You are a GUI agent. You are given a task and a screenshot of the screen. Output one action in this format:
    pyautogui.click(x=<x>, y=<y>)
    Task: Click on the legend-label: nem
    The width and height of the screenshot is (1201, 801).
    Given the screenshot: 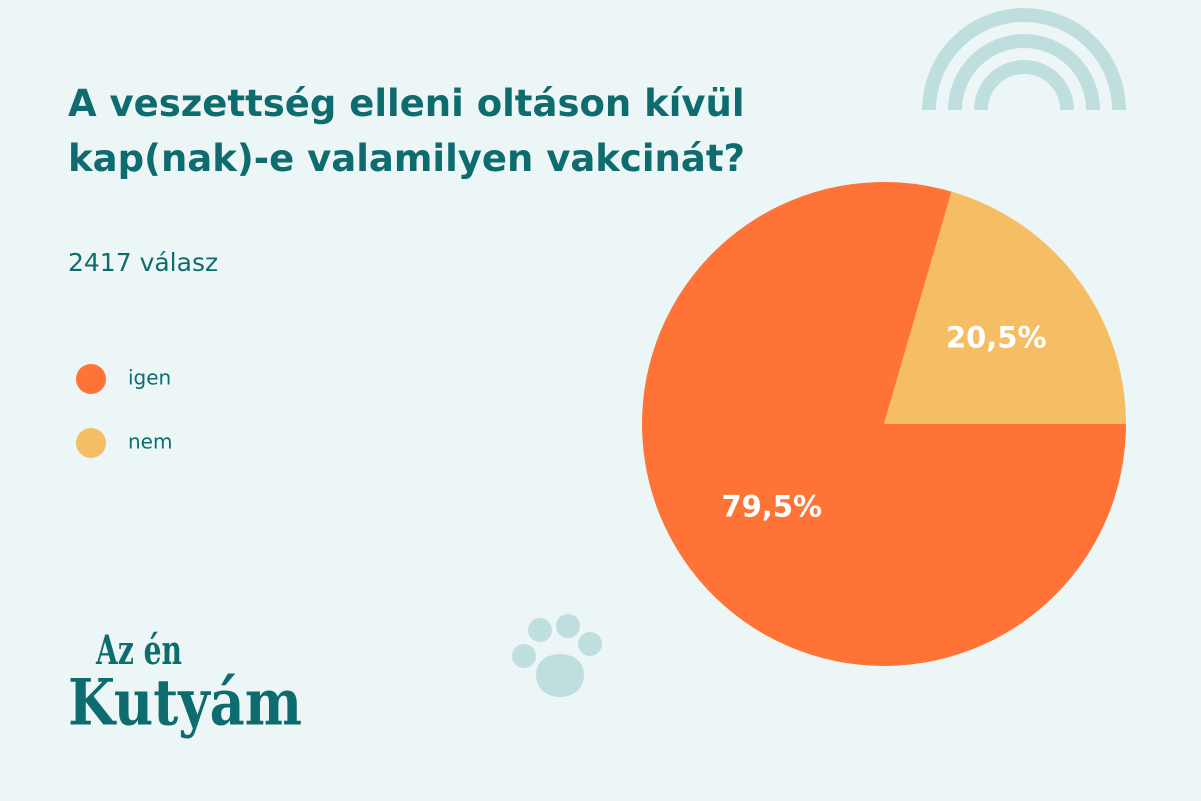 What is the action you would take?
    pyautogui.click(x=150, y=442)
    